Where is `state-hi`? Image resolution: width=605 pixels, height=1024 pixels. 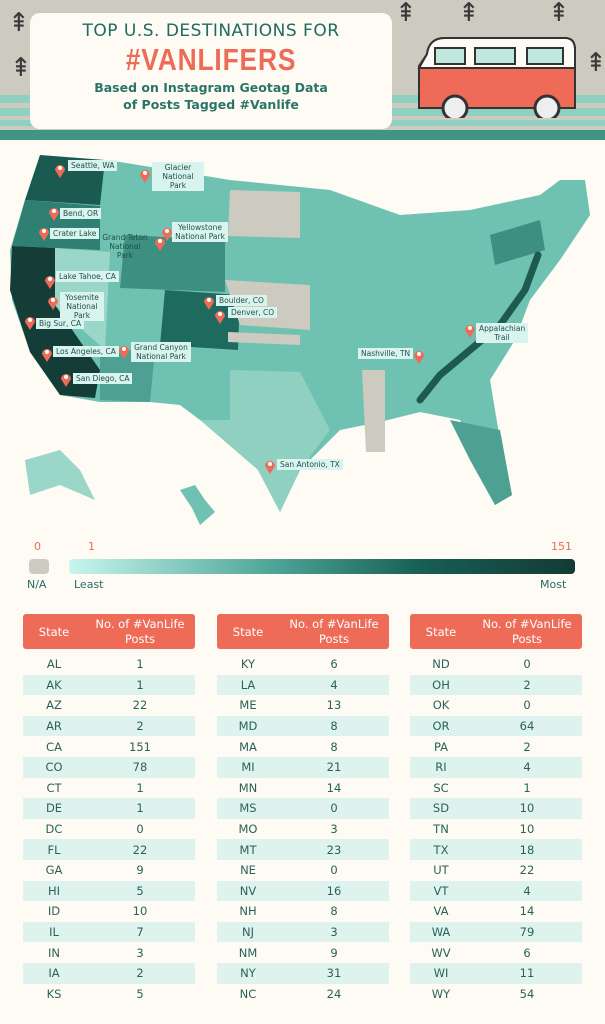 state-hi is located at coordinates (197, 505).